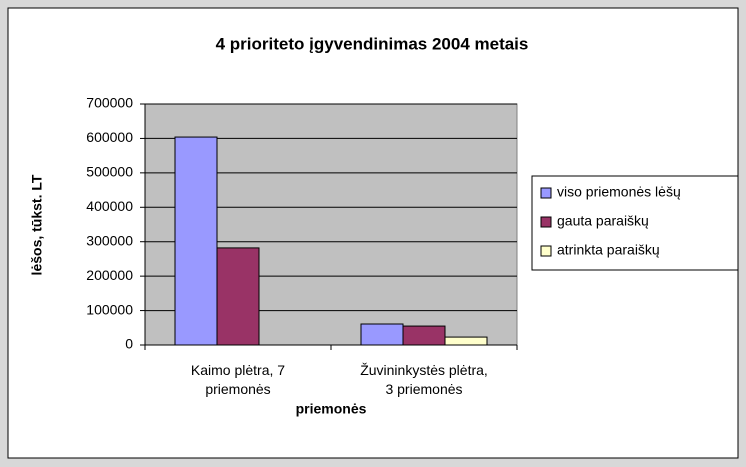  I want to click on legend-label: viso priemonės lėšų, so click(619, 192).